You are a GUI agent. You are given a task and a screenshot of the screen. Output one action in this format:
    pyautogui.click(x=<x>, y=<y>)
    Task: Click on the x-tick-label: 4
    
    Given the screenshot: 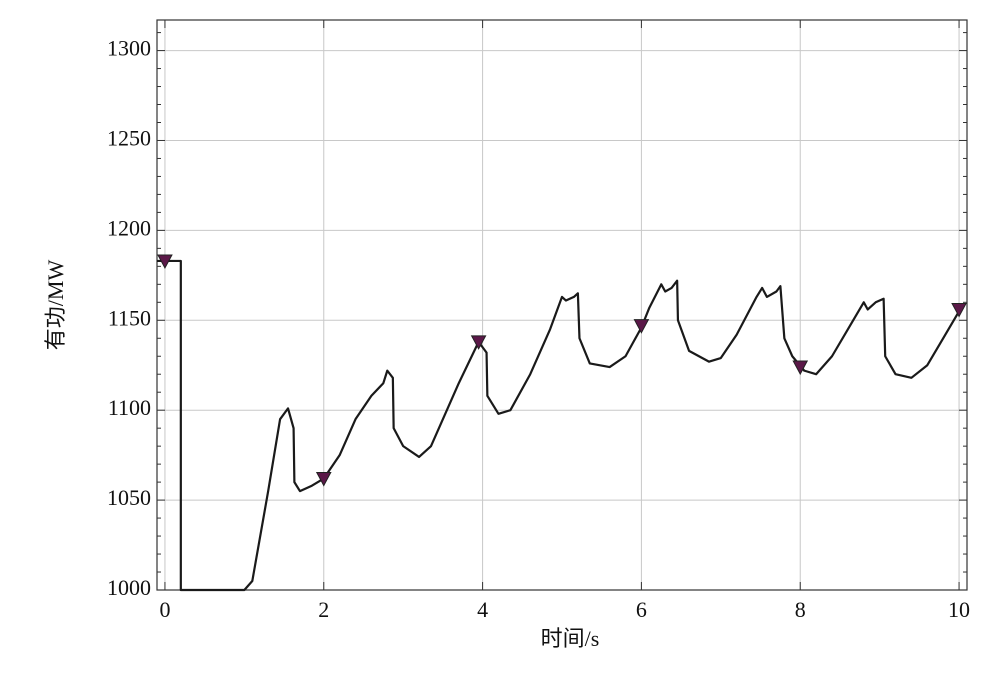 What is the action you would take?
    pyautogui.click(x=482, y=609)
    